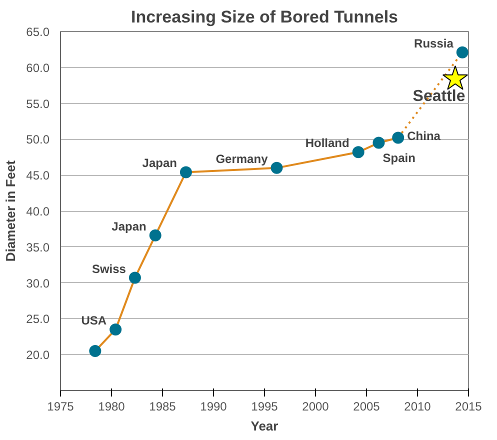  I want to click on y-tick-label: 20.0, so click(38, 355).